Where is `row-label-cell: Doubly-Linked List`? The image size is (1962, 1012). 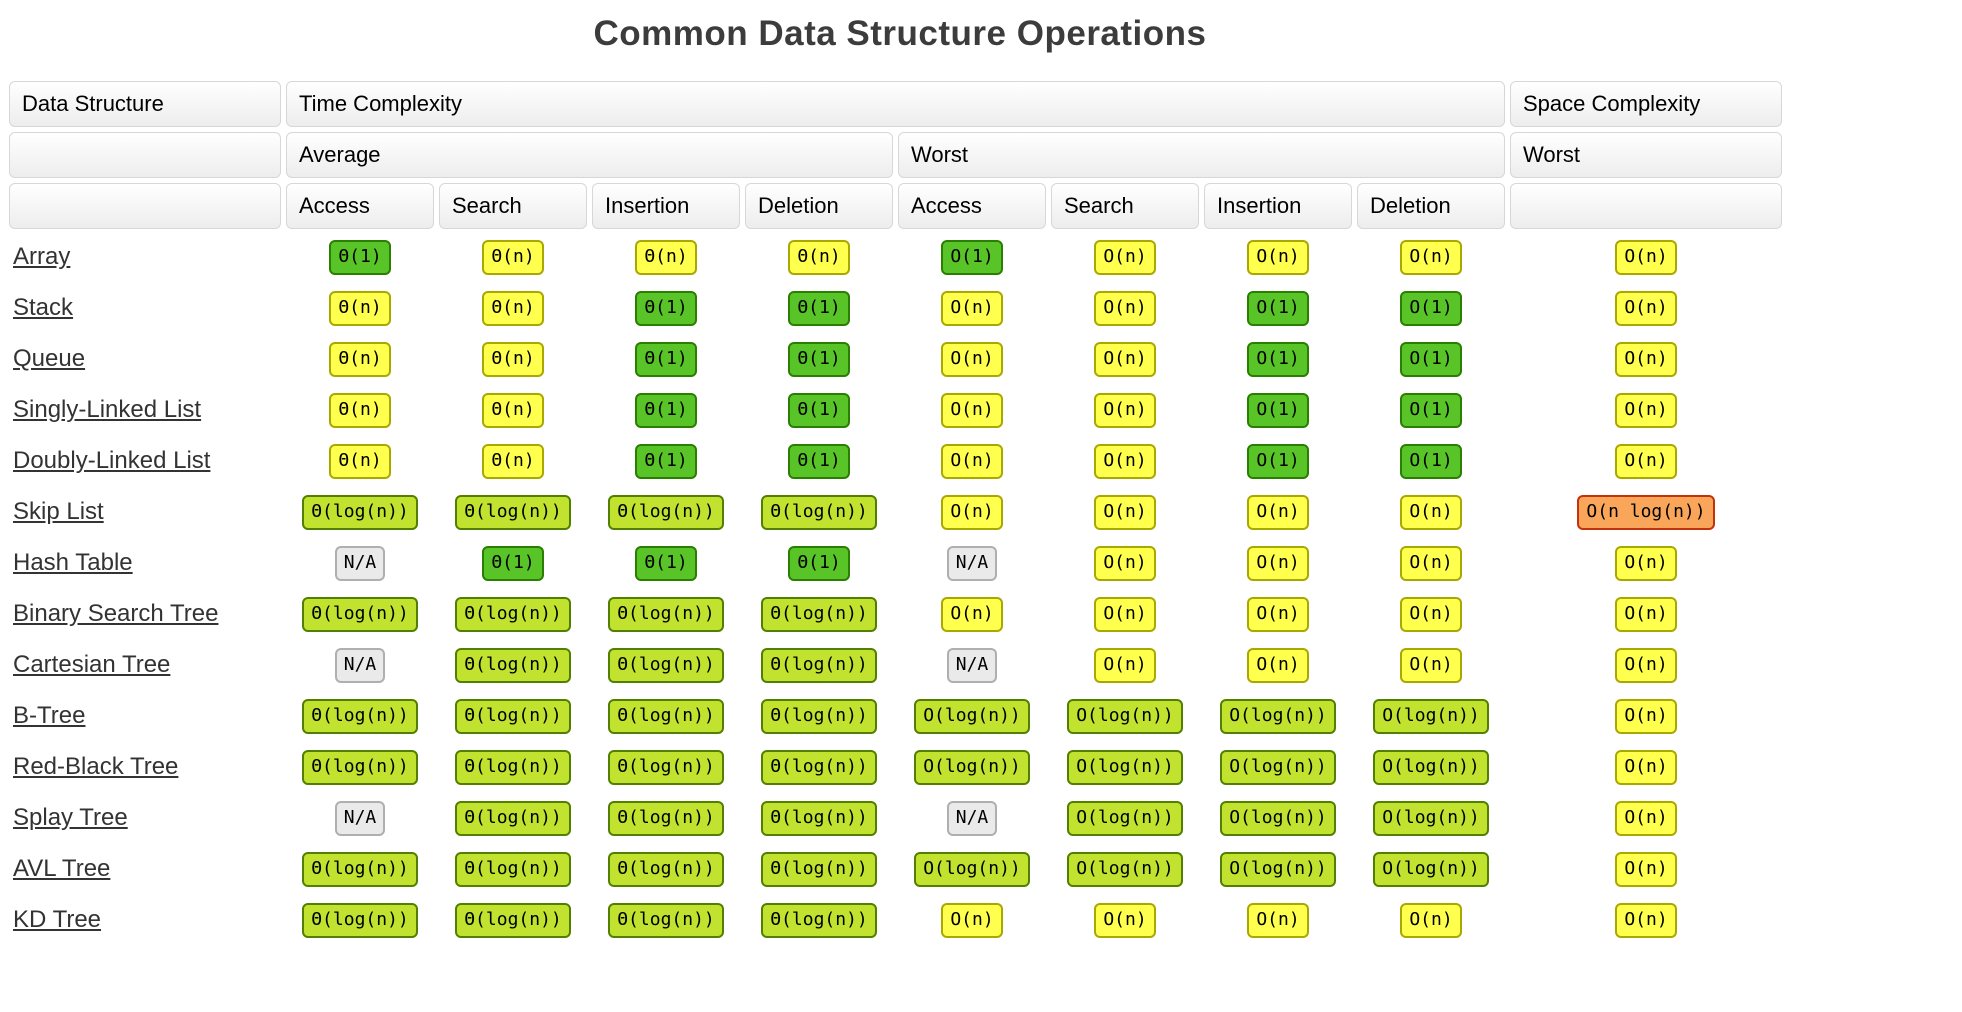 row-label-cell: Doubly-Linked List is located at coordinates (145, 461).